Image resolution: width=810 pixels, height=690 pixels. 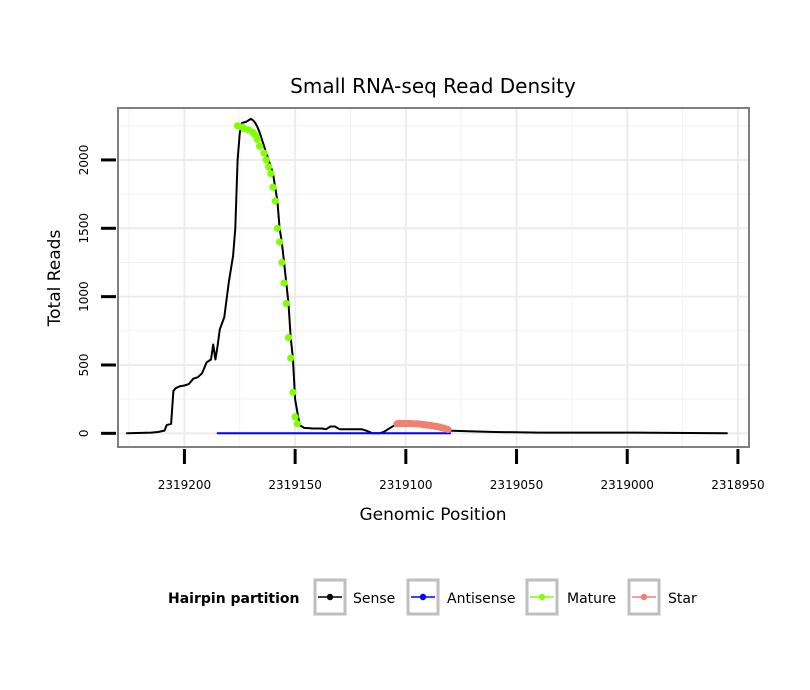 I want to click on chart-title: Small RNA-seq Read Density, so click(x=433, y=86).